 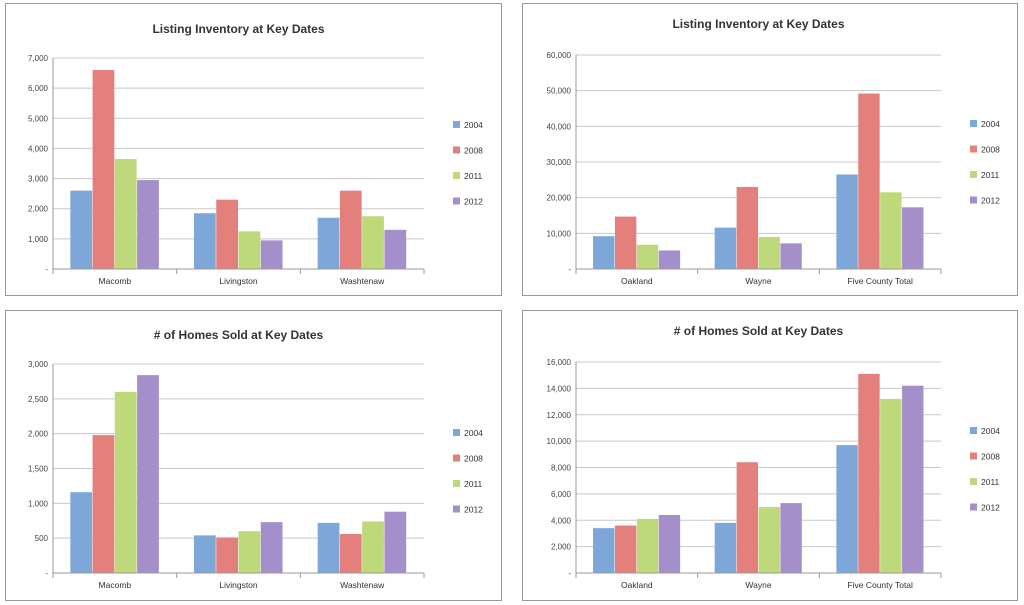 What do you see at coordinates (271, 254) in the screenshot?
I see `bar-2012-livingston` at bounding box center [271, 254].